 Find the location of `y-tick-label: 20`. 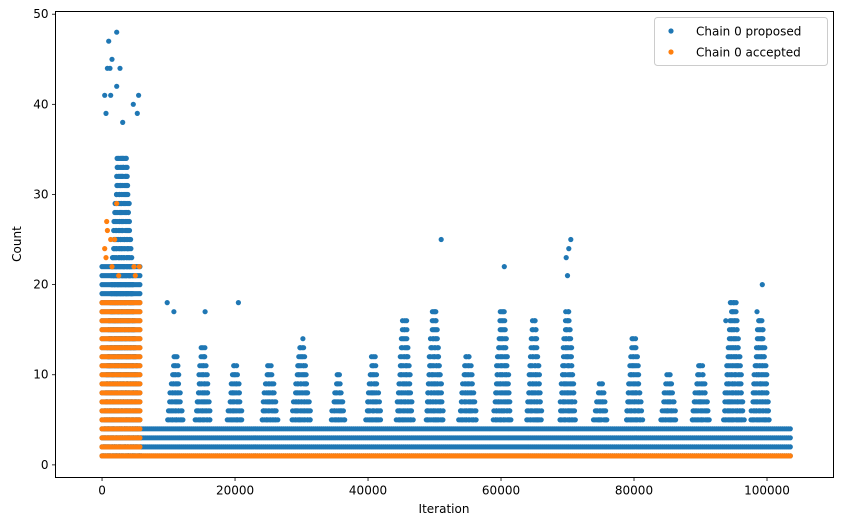

y-tick-label: 20 is located at coordinates (40, 285).